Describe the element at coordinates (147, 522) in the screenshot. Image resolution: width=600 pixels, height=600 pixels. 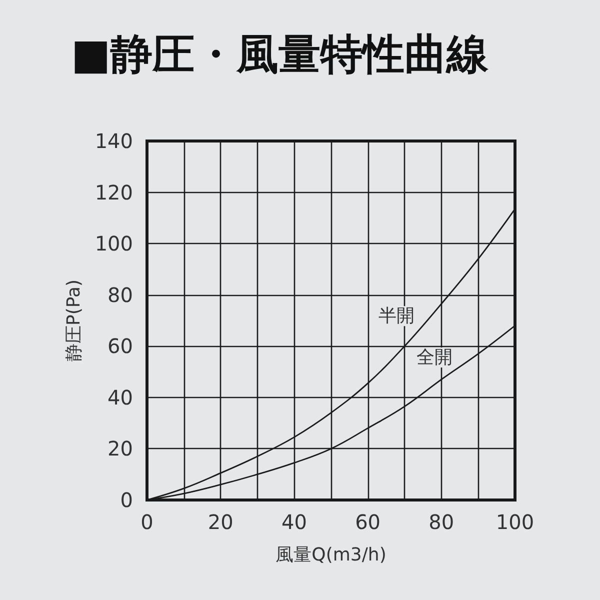
I see `x-tick-label: 0` at that location.